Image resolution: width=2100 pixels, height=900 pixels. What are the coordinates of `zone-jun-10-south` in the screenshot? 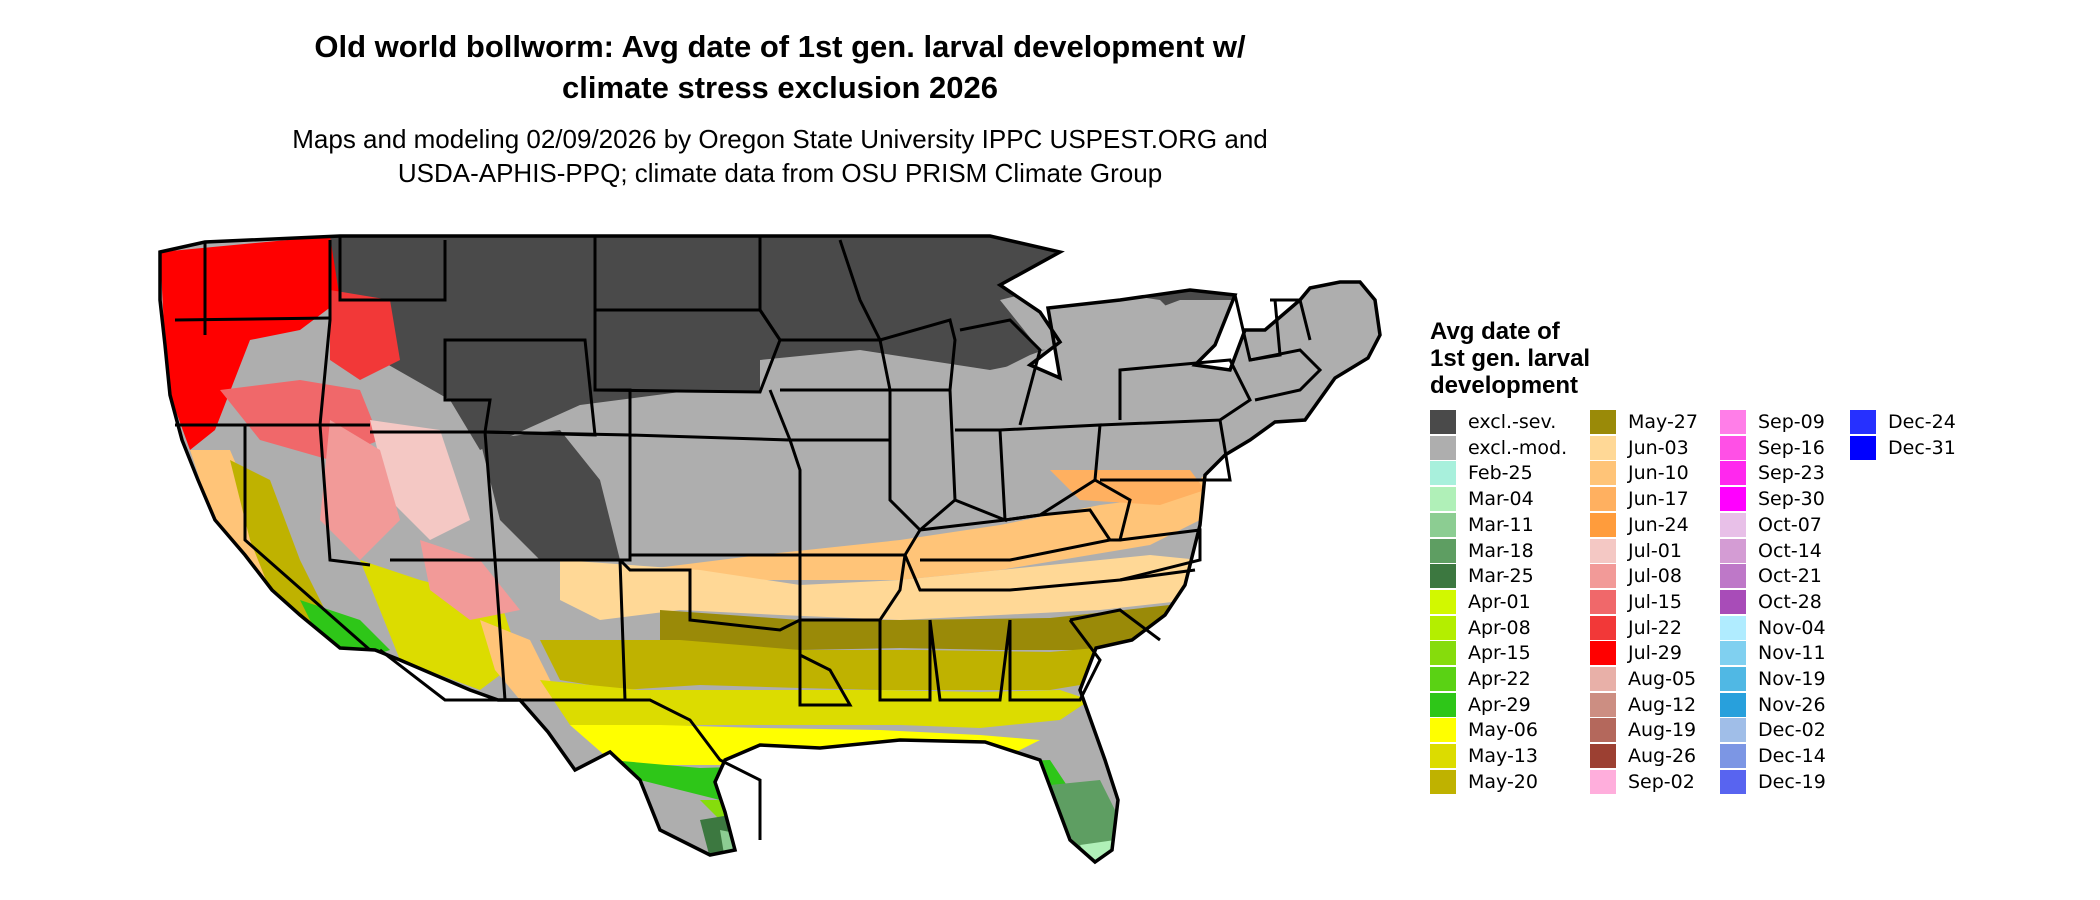 It's located at (922, 532).